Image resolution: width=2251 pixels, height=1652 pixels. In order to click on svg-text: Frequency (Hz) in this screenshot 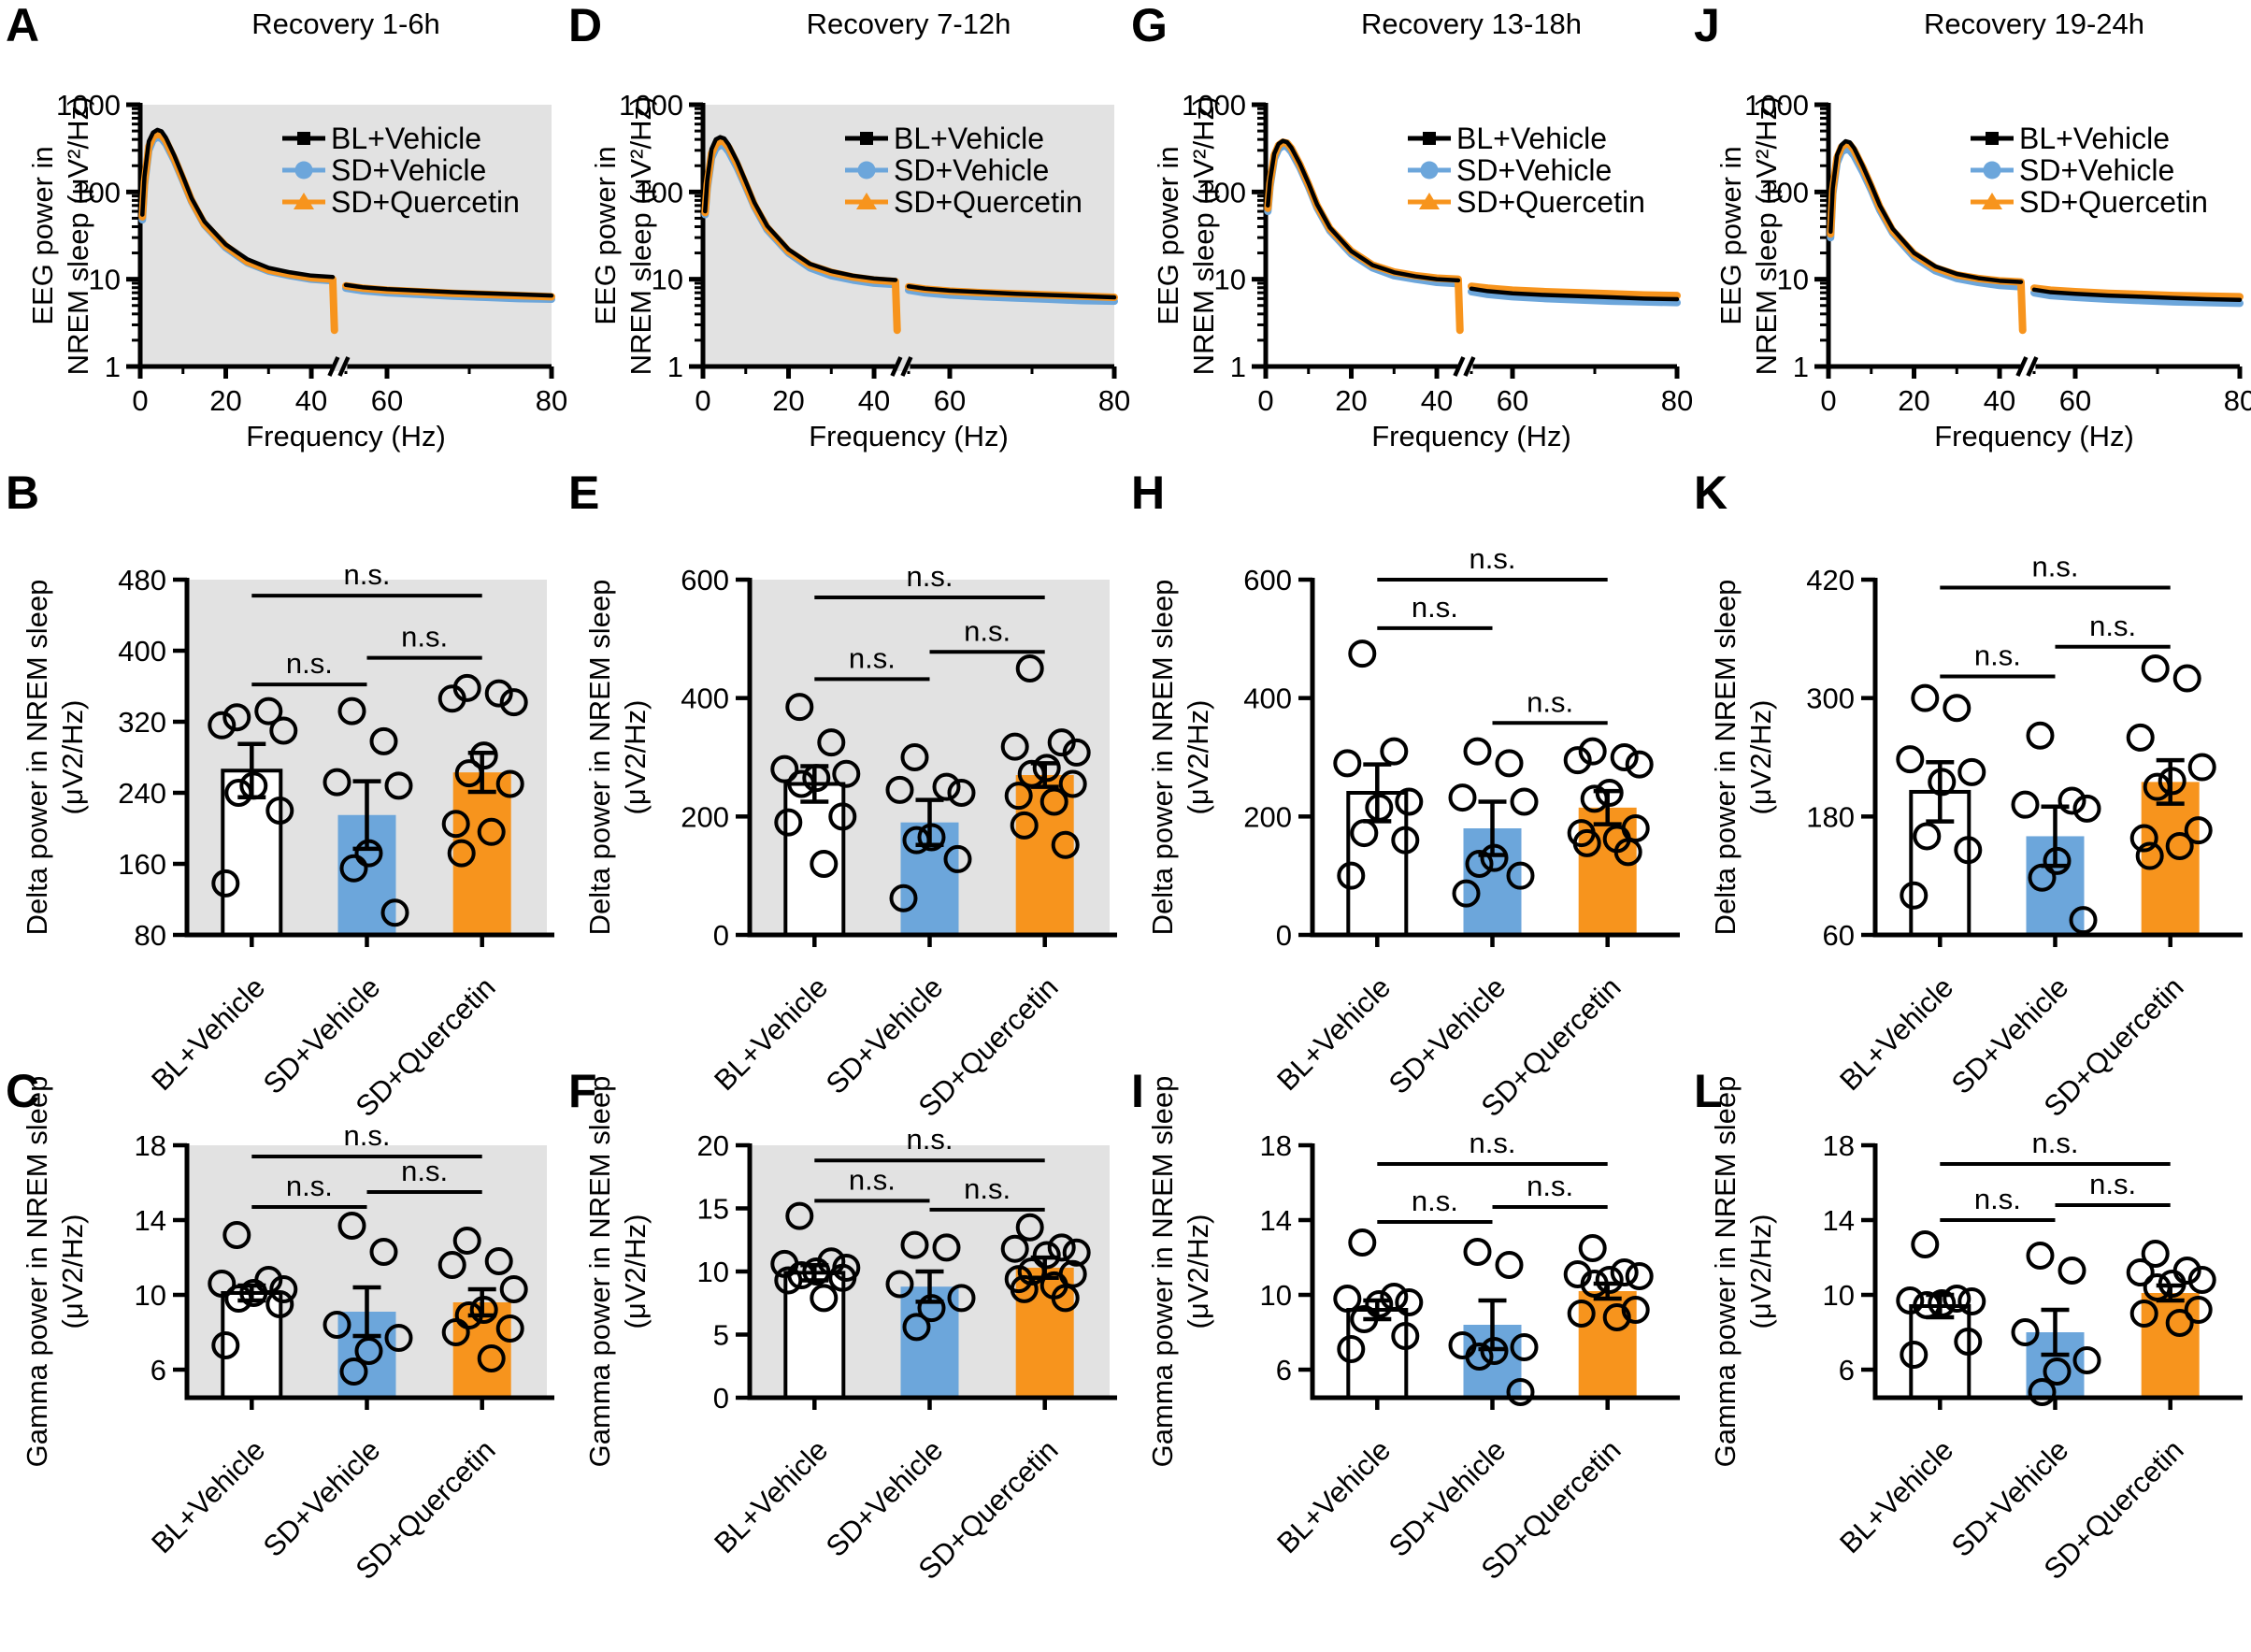, I will do `click(2034, 437)`.